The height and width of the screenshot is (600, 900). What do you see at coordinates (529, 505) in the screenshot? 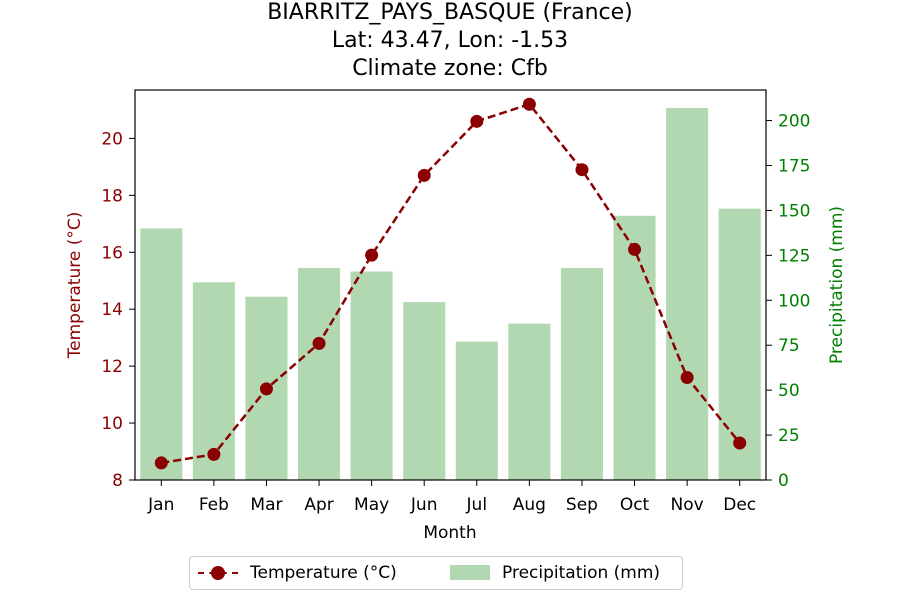
I see `x-tick-label-aug: Aug` at bounding box center [529, 505].